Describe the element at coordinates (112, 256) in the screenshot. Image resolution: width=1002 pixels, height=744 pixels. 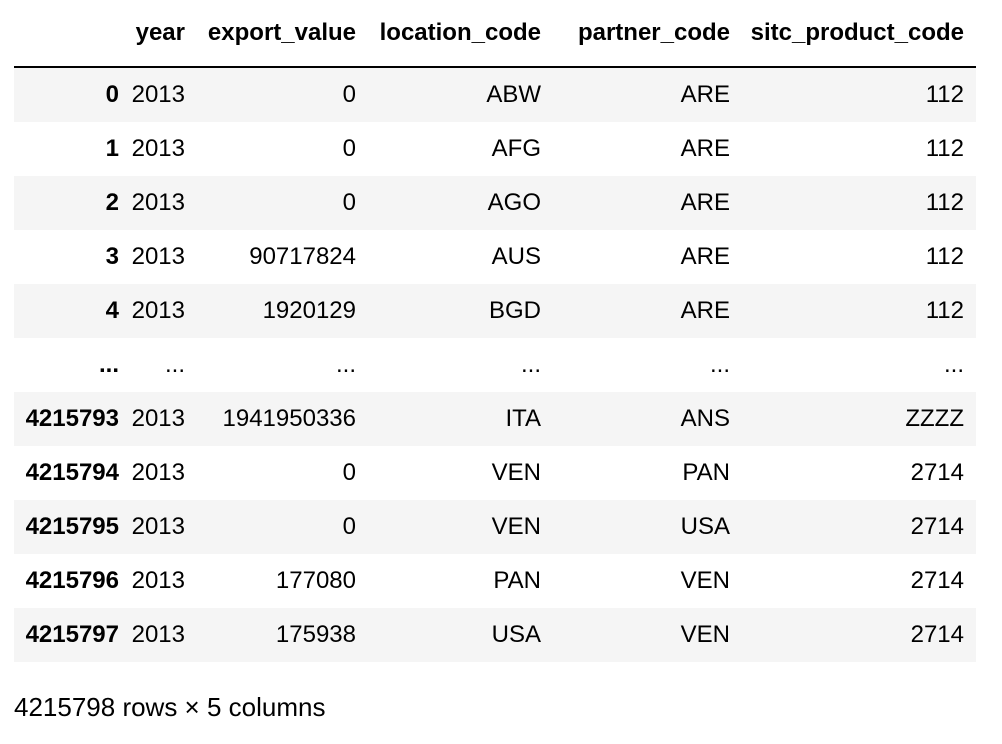
I see `row-index: 3` at that location.